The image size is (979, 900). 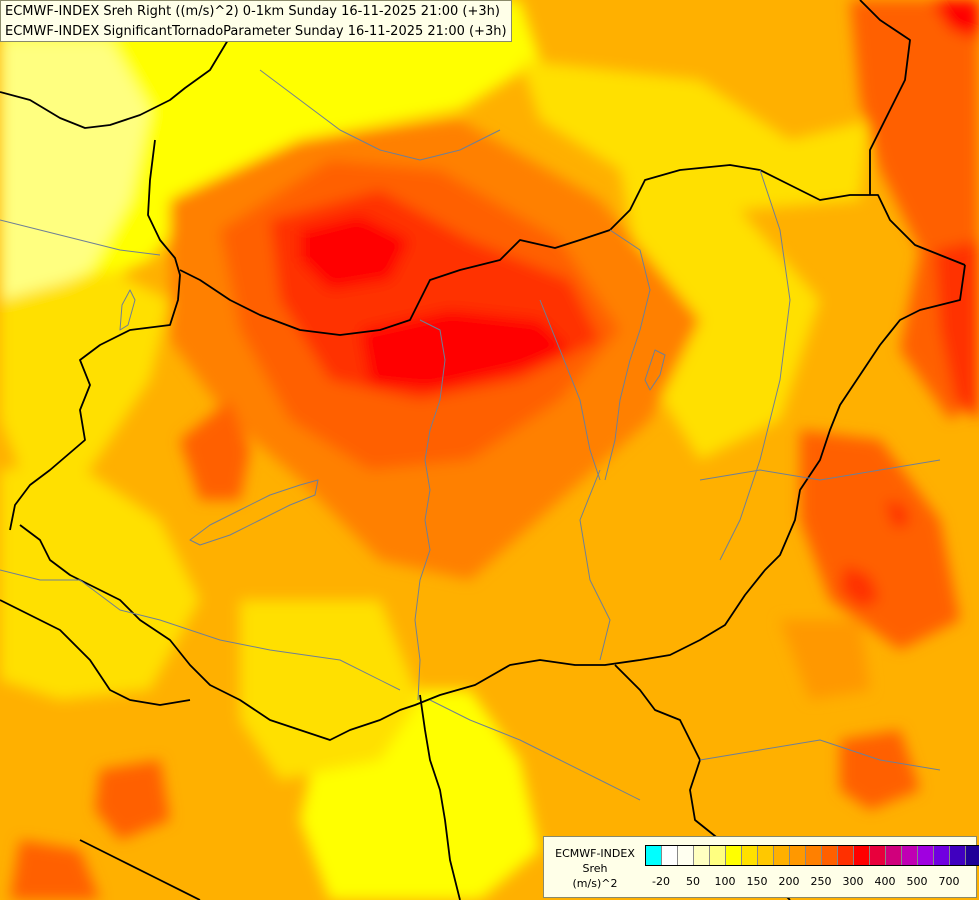 What do you see at coordinates (825, 660) in the screenshot?
I see `srh-contour-orange` at bounding box center [825, 660].